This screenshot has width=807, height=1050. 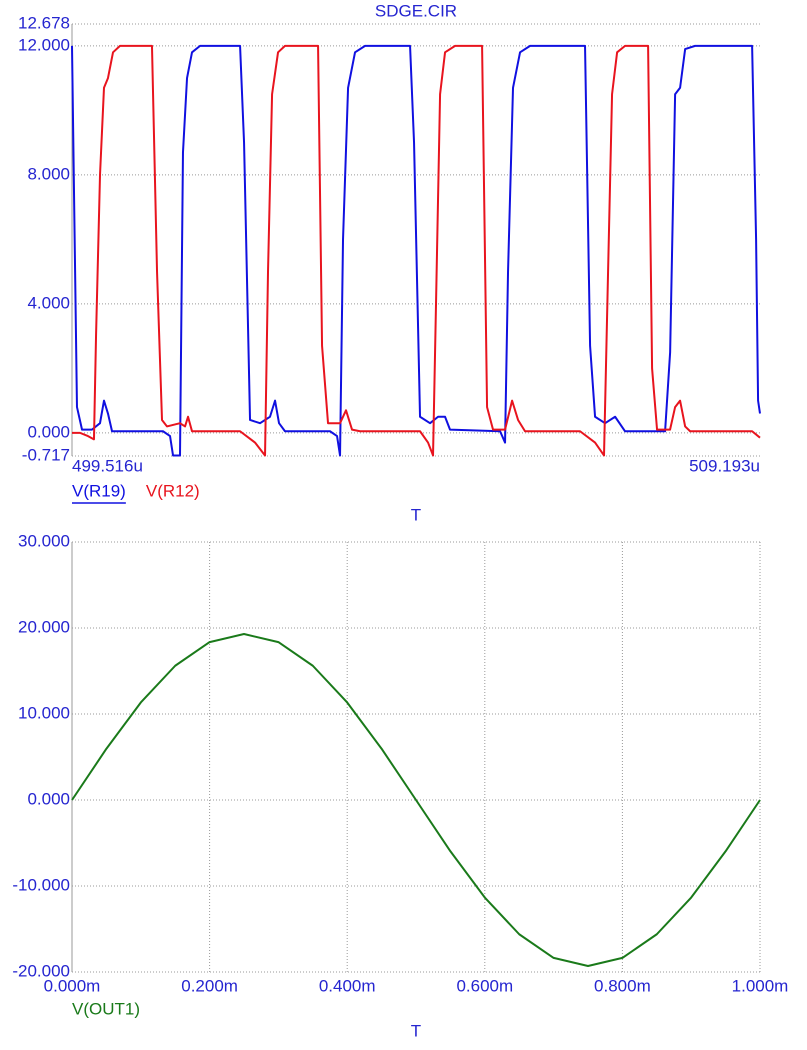 What do you see at coordinates (107, 465) in the screenshot?
I see `x-tick-label: 499.516u` at bounding box center [107, 465].